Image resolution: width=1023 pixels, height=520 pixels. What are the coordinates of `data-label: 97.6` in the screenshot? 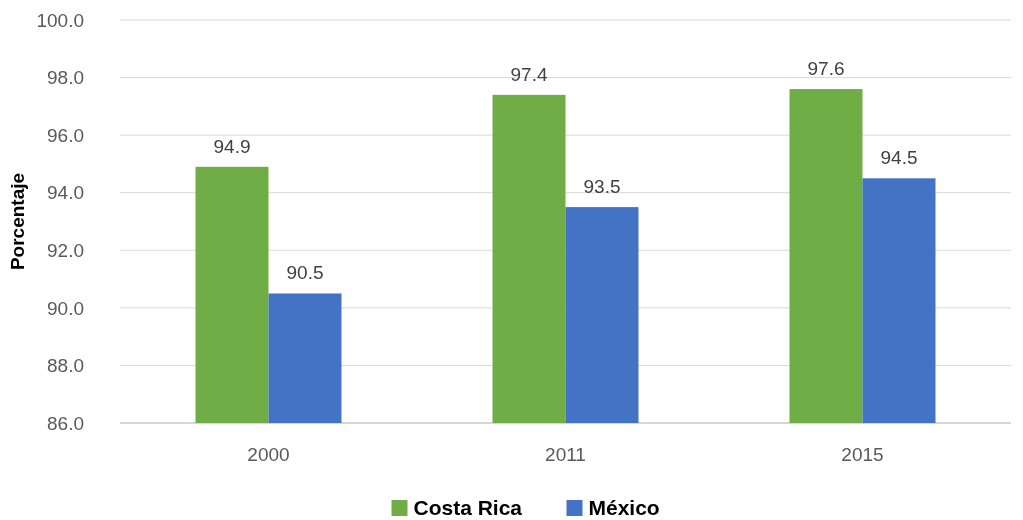 It's located at (826, 69).